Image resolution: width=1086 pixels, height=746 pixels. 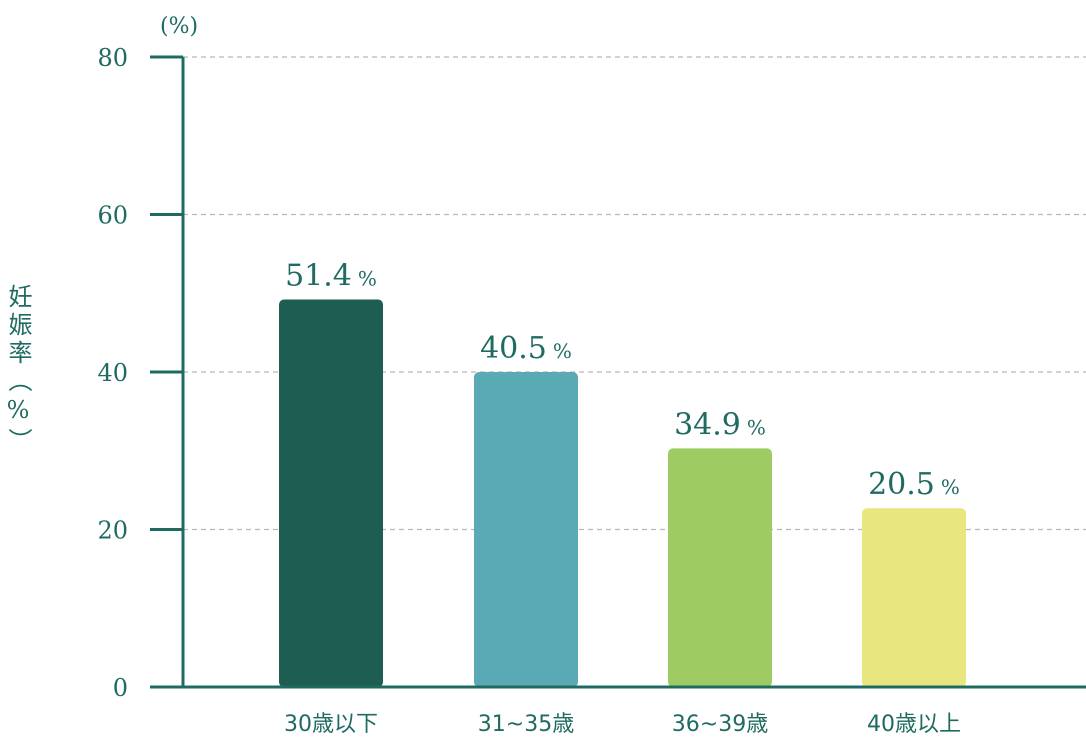 I want to click on y-tick-label: 60, so click(x=112, y=216).